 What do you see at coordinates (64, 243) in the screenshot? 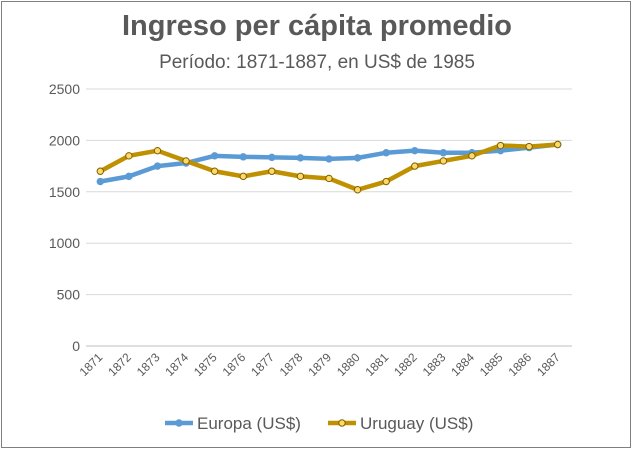
I see `y-tick-label: 1000` at bounding box center [64, 243].